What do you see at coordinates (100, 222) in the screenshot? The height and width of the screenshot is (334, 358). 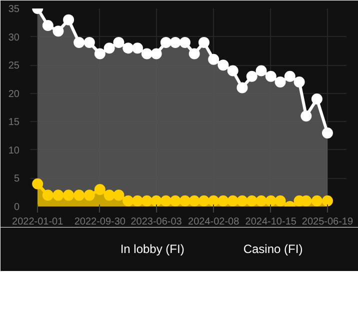 I see `x-tick-label: 2022-09-30` at bounding box center [100, 222].